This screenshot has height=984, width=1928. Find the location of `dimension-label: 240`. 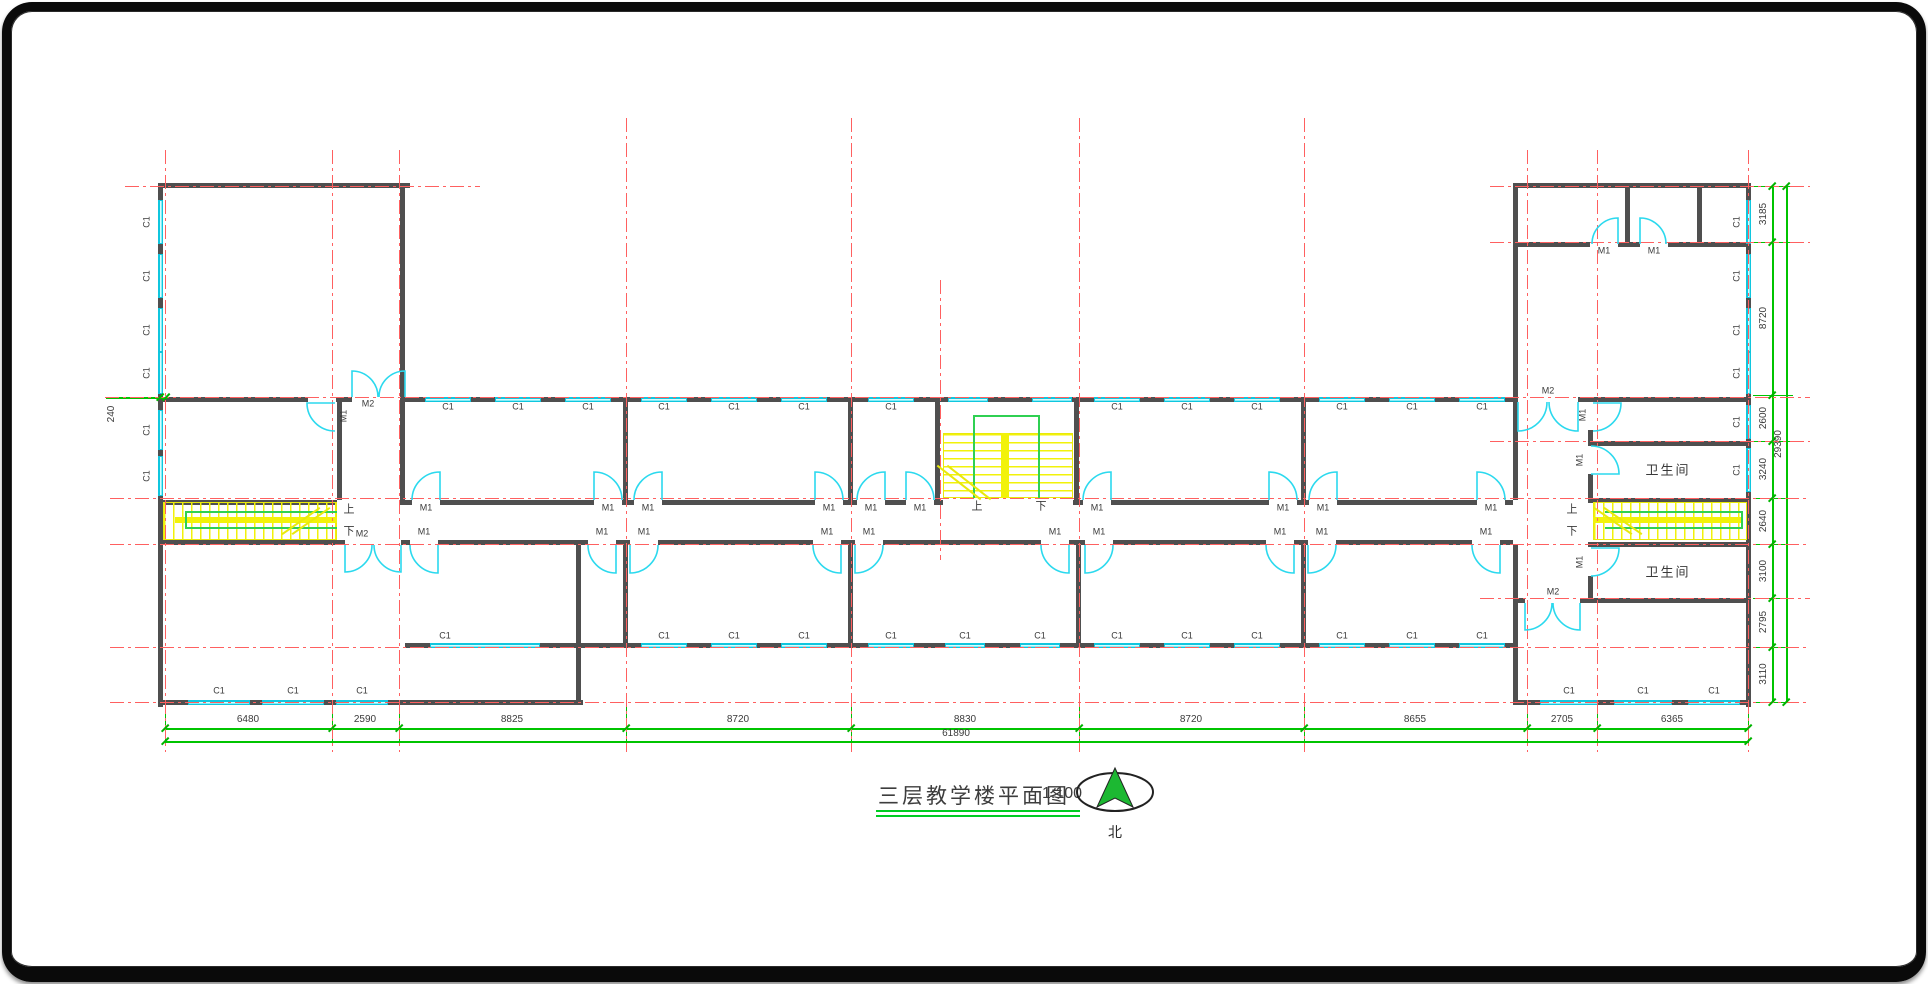

dimension-label: 240 is located at coordinates (111, 414).